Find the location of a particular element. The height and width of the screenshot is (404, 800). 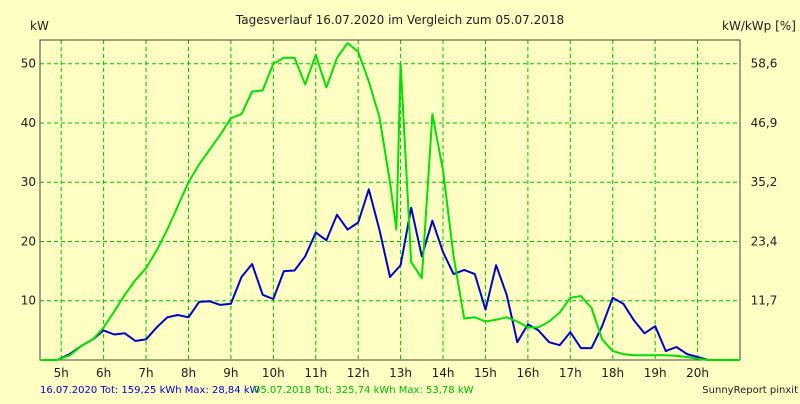

x-tick-label: 8h is located at coordinates (188, 373).